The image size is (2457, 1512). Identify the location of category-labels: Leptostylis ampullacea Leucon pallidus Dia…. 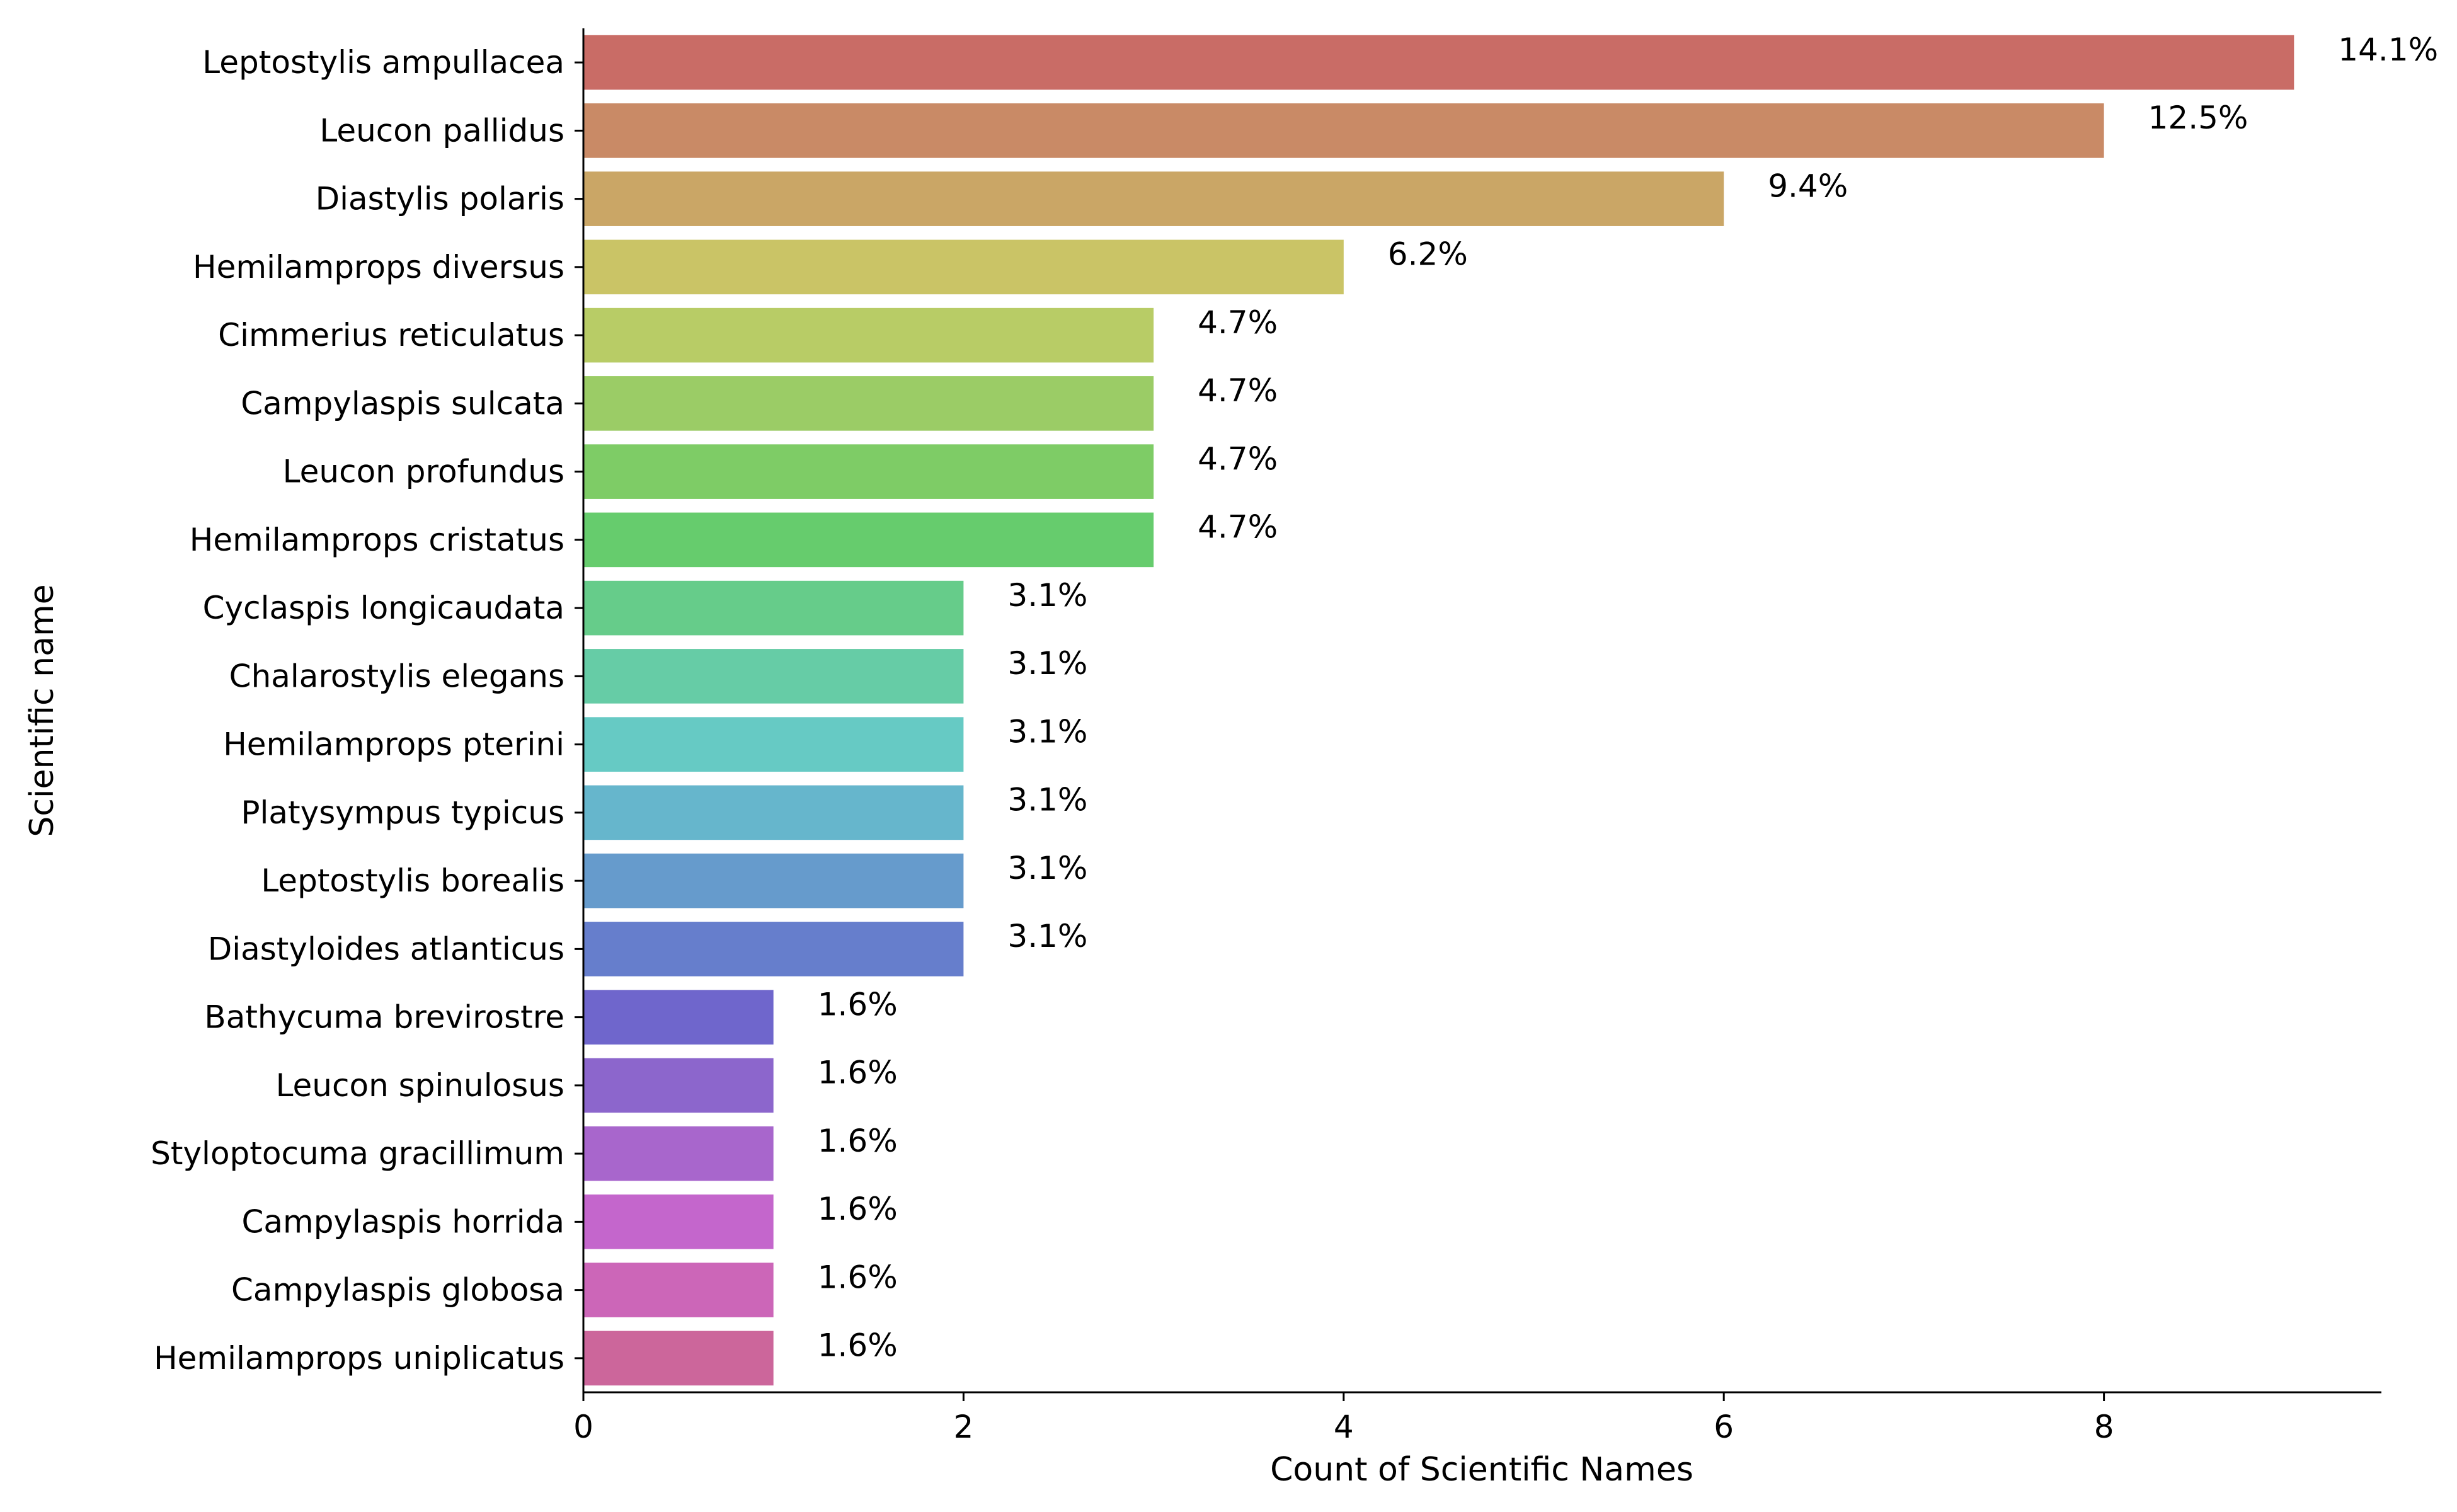
(357, 710).